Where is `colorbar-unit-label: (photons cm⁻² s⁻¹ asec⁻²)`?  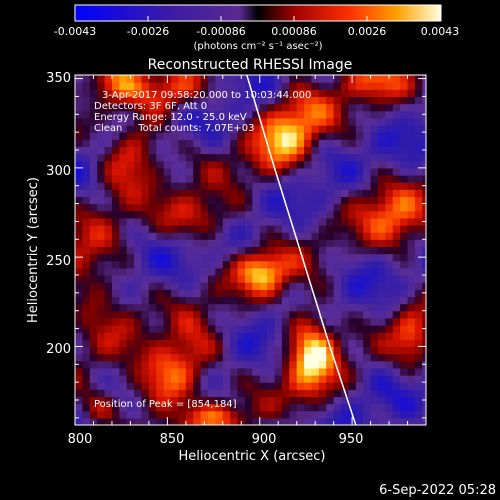 colorbar-unit-label: (photons cm⁻² s⁻¹ asec⁻²) is located at coordinates (257, 46).